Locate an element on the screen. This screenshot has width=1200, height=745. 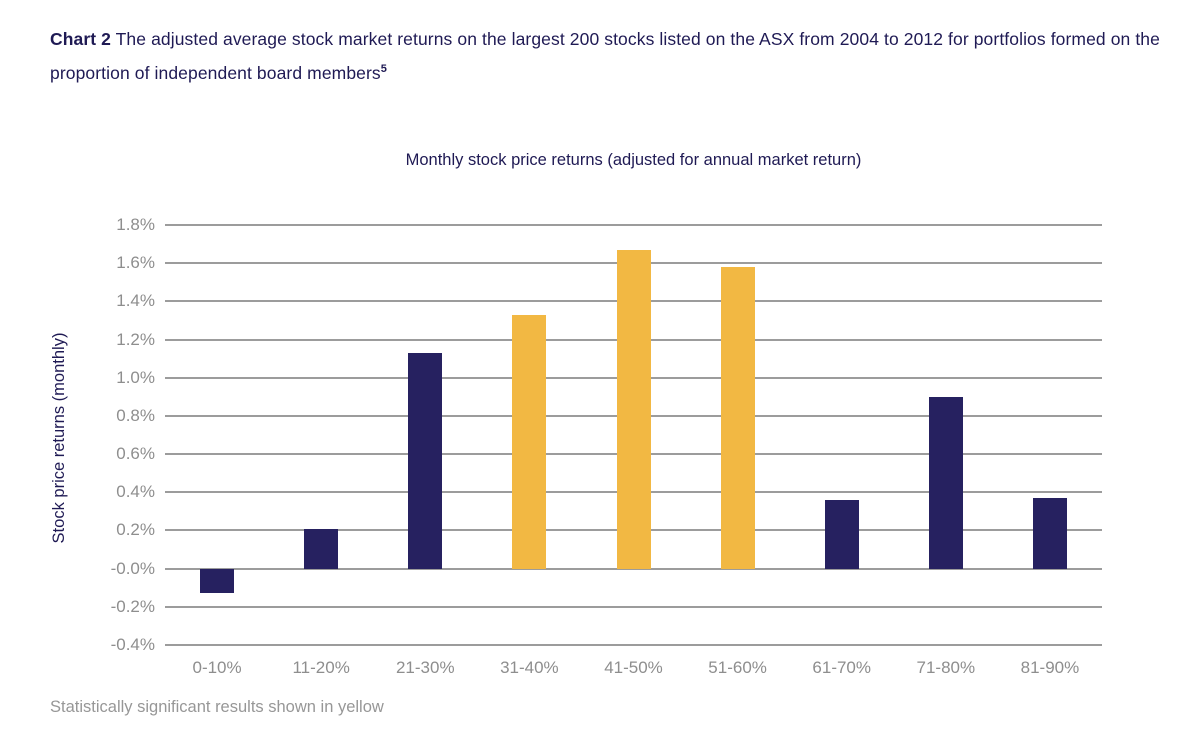
bar-21-30% is located at coordinates (425, 460).